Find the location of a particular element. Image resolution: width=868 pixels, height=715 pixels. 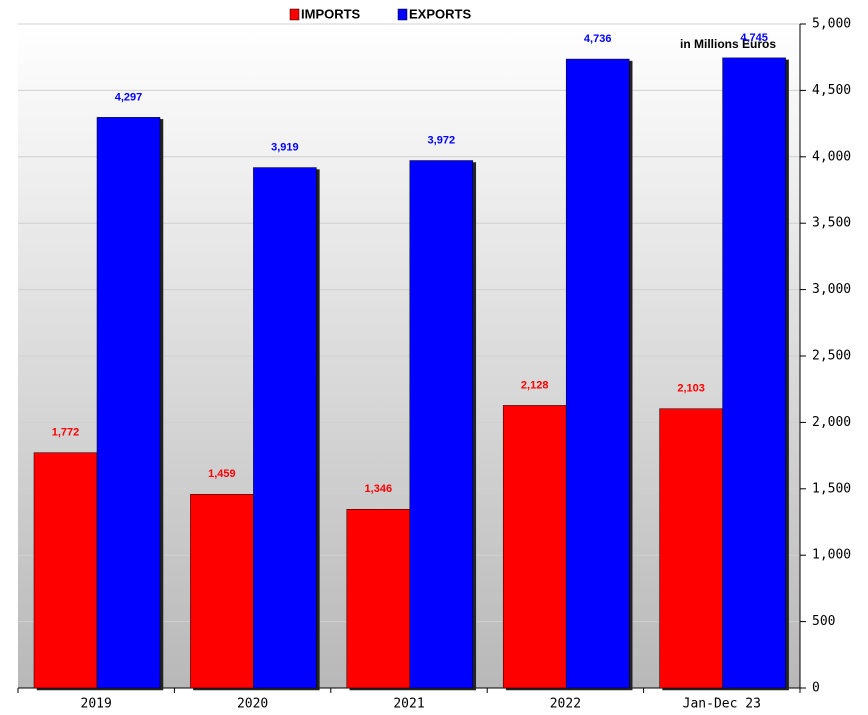

value-label: 3,919 is located at coordinates (285, 147).